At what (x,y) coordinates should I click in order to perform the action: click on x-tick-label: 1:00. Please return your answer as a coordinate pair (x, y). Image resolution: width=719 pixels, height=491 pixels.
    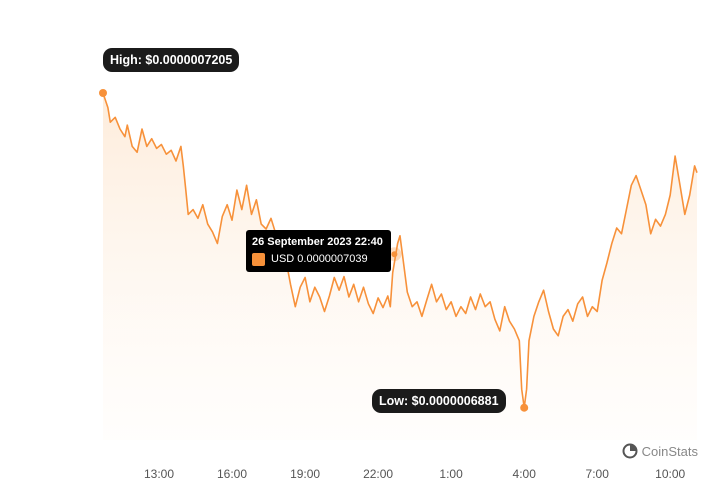
    Looking at the image, I should click on (451, 474).